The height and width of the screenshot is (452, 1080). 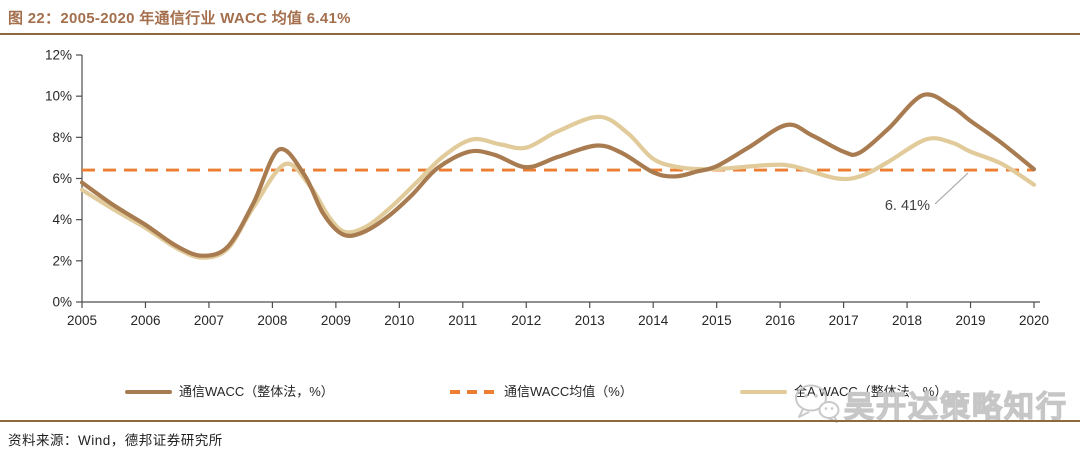 What do you see at coordinates (907, 206) in the screenshot?
I see `mean-value-annotation: 6. 41%` at bounding box center [907, 206].